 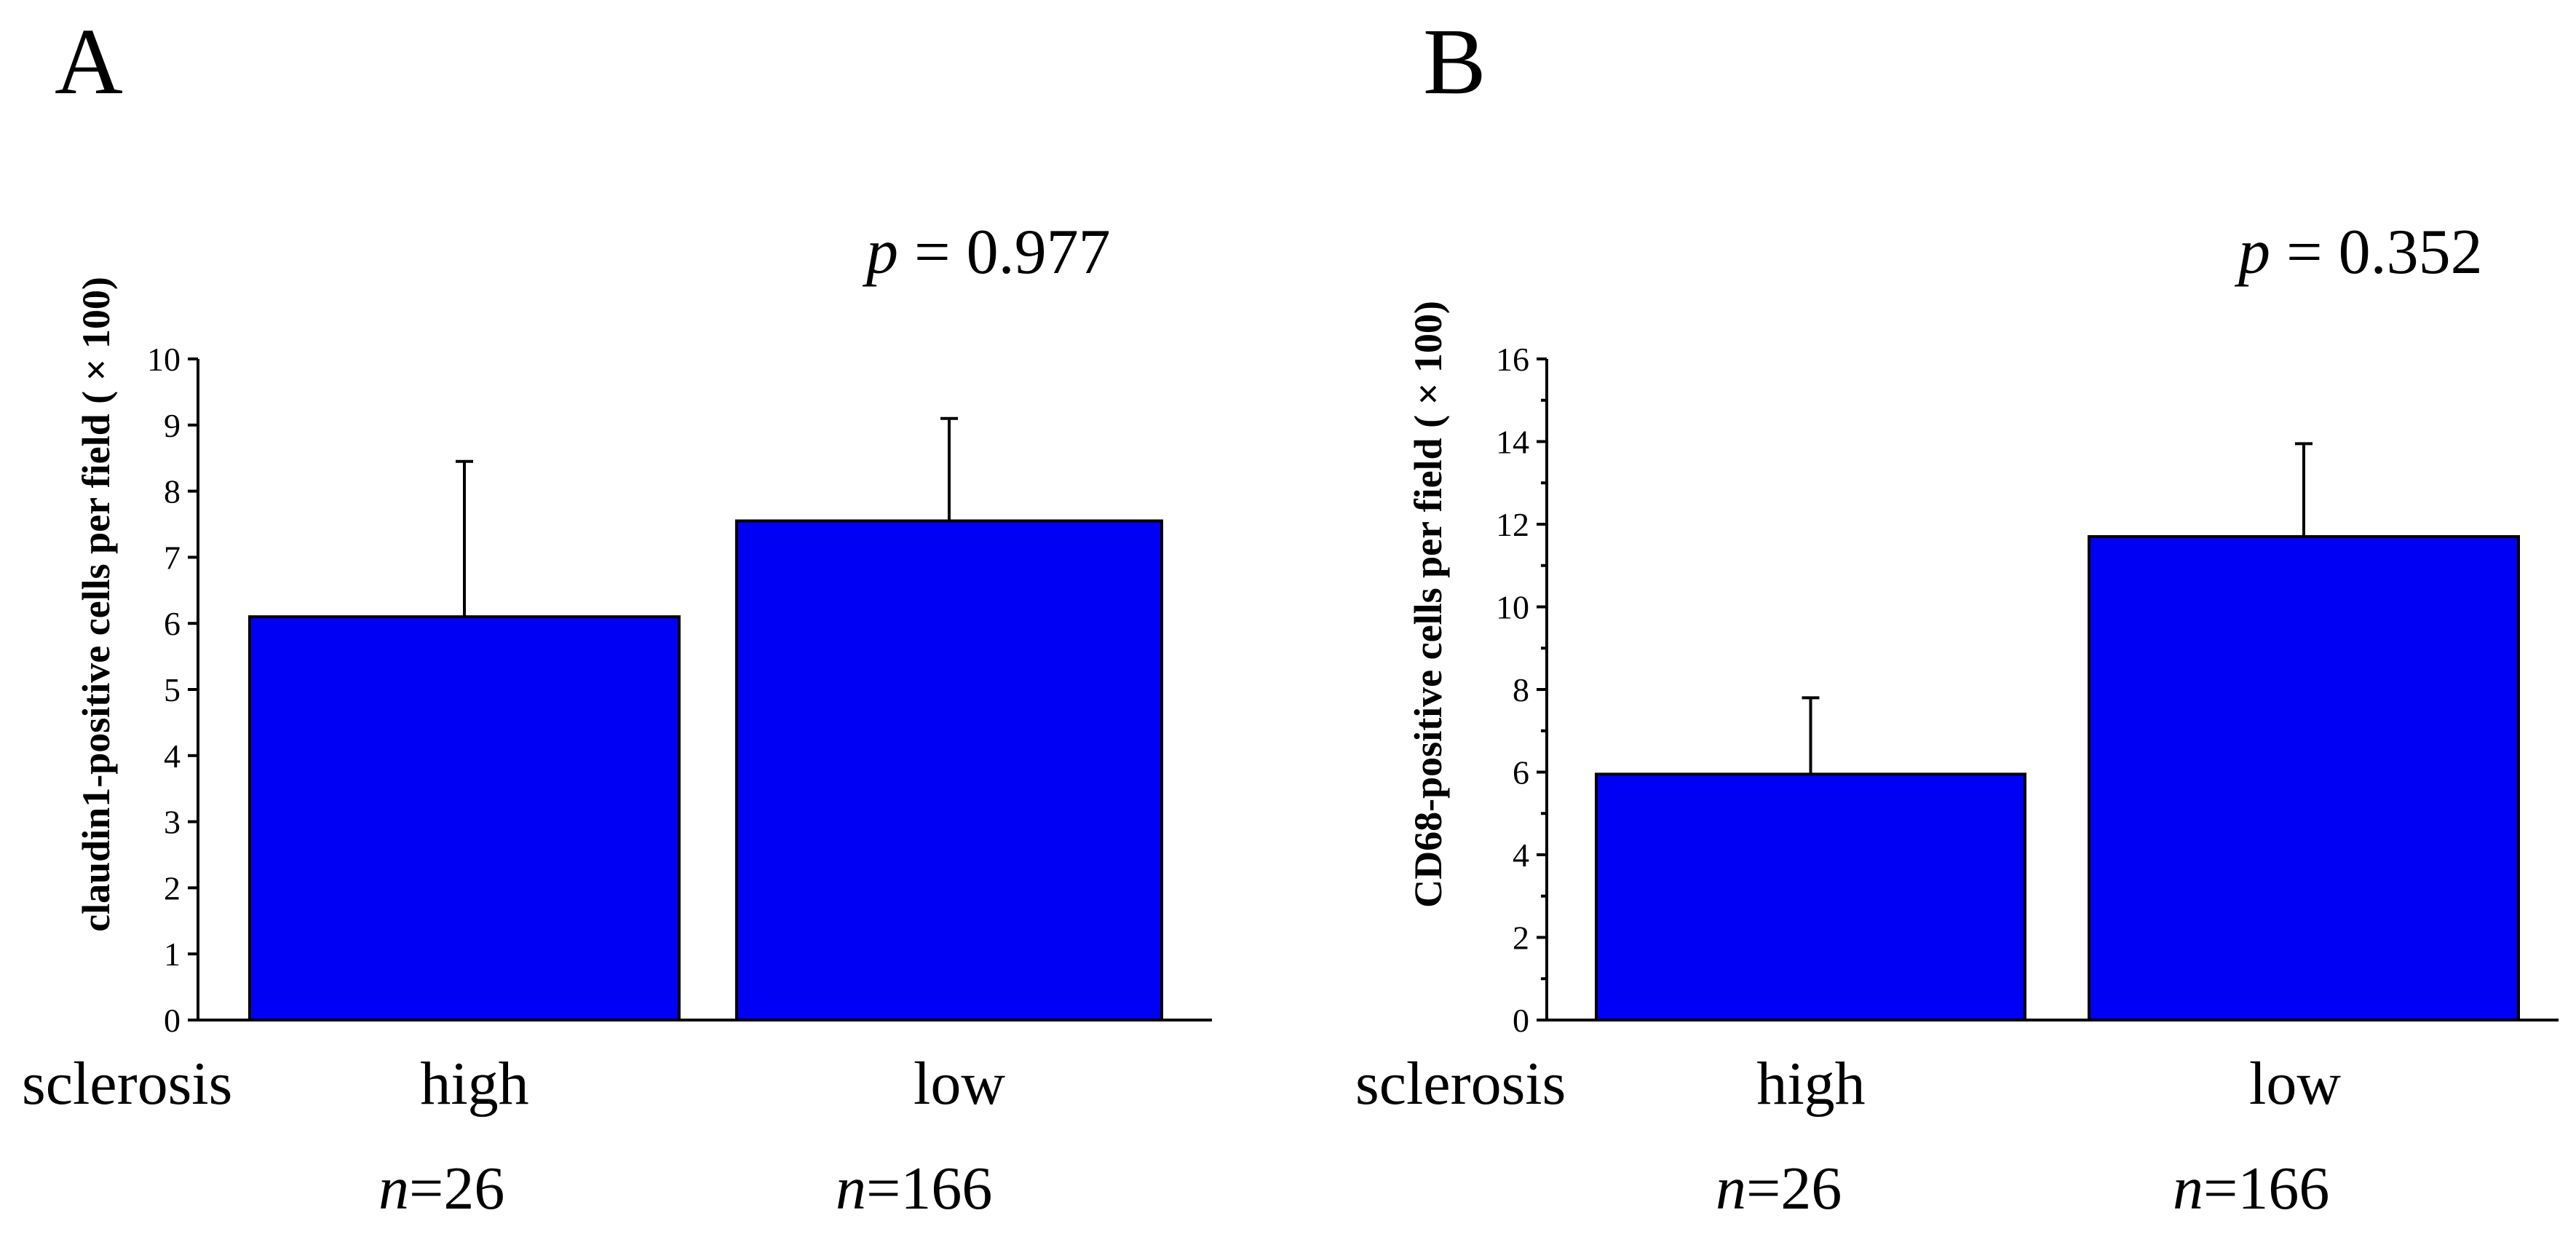 I want to click on panel-b-p-value: p = 0.352, so click(x=2358, y=252).